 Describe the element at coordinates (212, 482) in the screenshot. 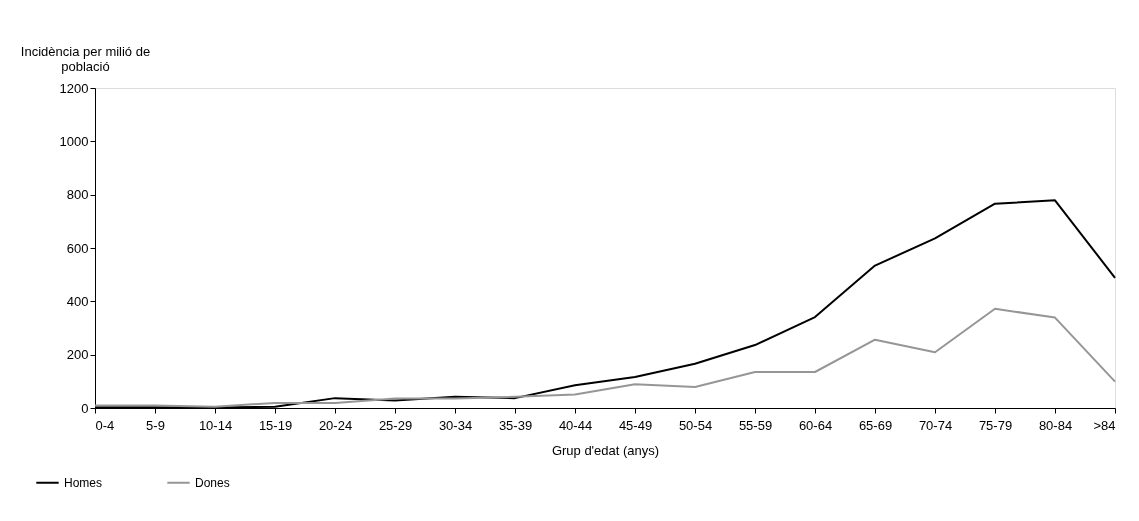

I see `legend-label: Dones` at that location.